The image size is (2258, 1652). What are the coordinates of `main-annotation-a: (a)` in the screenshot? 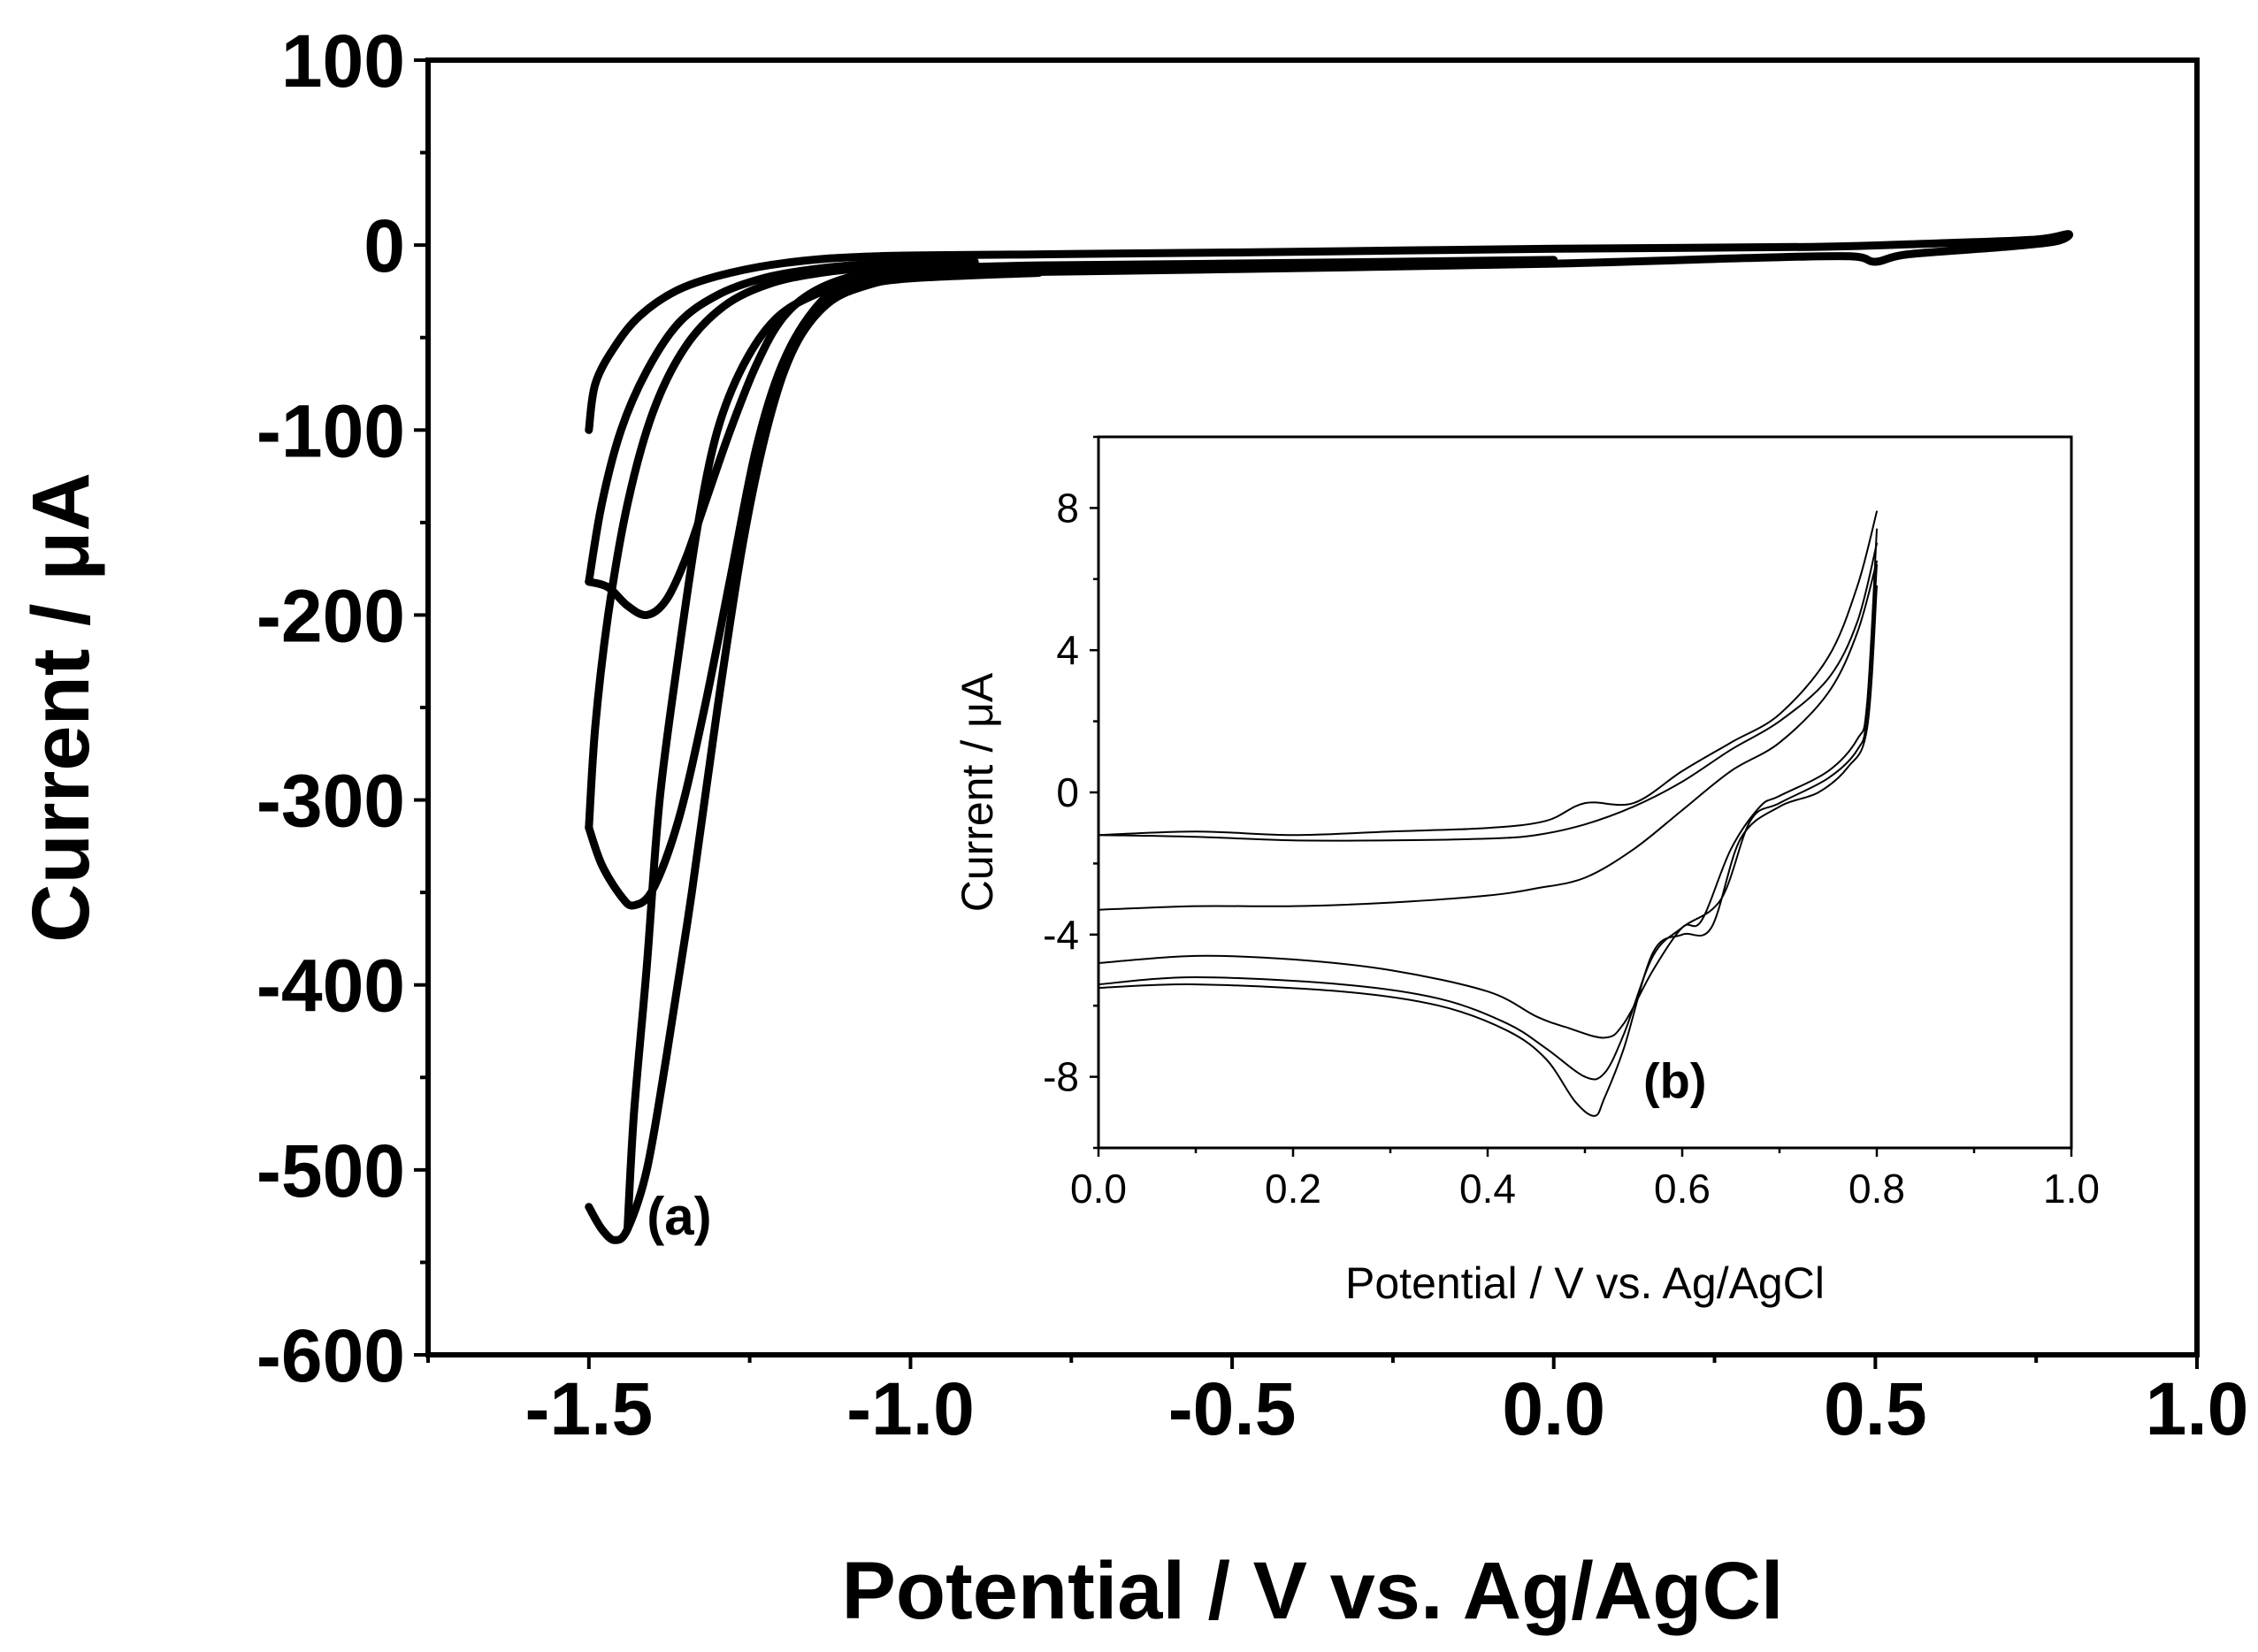 It's located at (679, 1217).